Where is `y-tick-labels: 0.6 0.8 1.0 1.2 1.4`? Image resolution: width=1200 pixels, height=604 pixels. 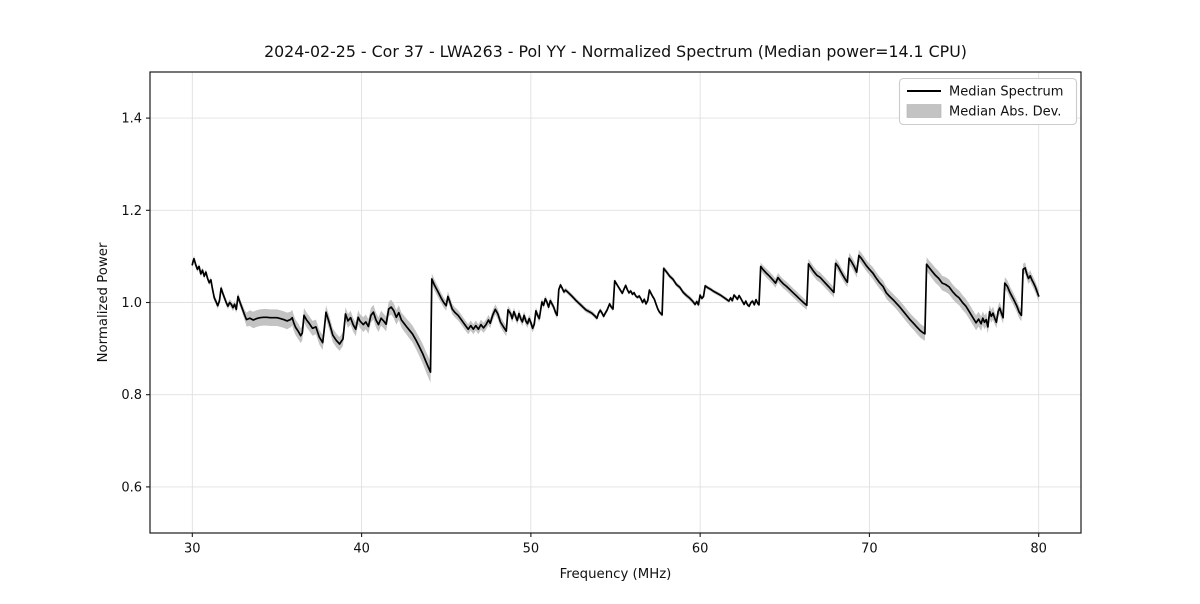 y-tick-labels: 0.6 0.8 1.0 1.2 1.4 is located at coordinates (131, 304).